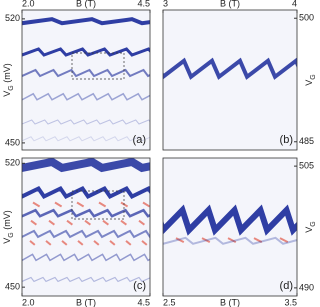 The height and width of the screenshot is (307, 320). I want to click on y-tick-label: 490, so click(306, 287).